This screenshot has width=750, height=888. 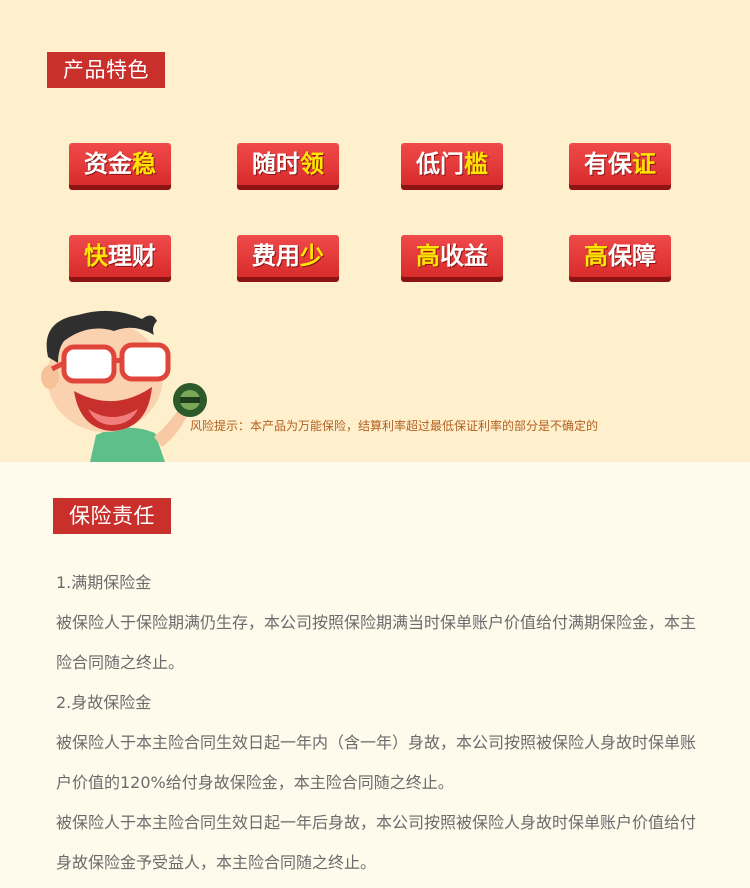 I want to click on feature-high-protection: 高保障, so click(x=620, y=256).